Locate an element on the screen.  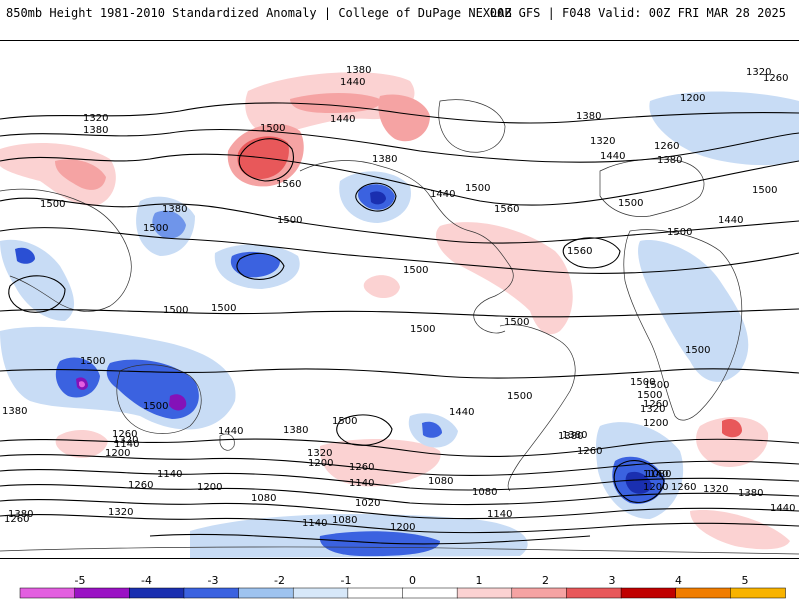
coastline-asia is located at coordinates (66, 250).